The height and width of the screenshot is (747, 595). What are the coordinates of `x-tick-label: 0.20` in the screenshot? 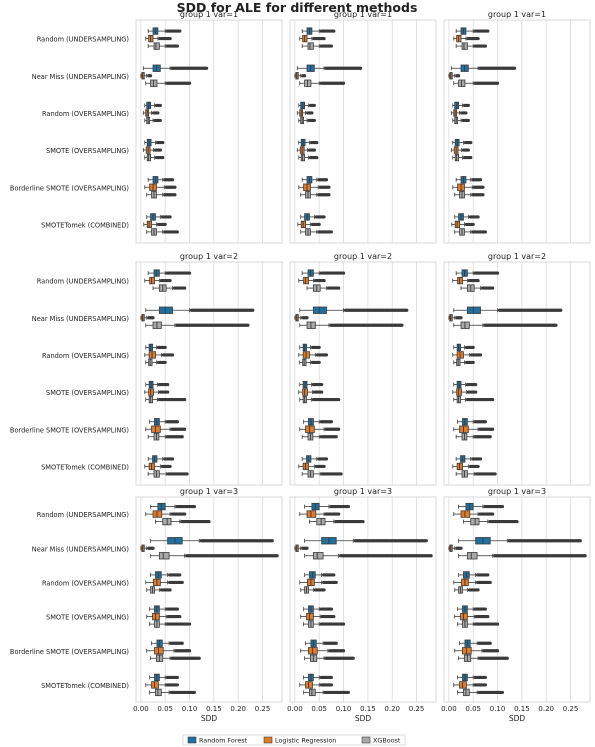 It's located at (392, 709).